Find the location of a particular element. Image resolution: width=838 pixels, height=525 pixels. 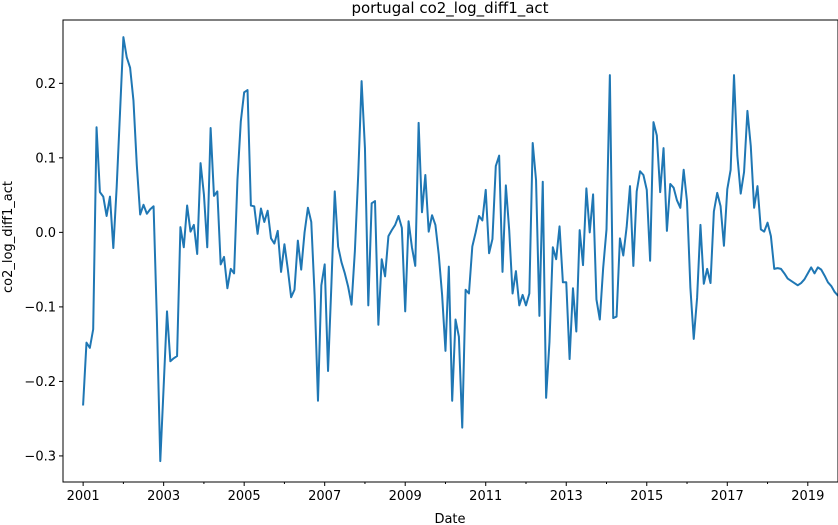

y-tick-label: −0.3 is located at coordinates (40, 456).